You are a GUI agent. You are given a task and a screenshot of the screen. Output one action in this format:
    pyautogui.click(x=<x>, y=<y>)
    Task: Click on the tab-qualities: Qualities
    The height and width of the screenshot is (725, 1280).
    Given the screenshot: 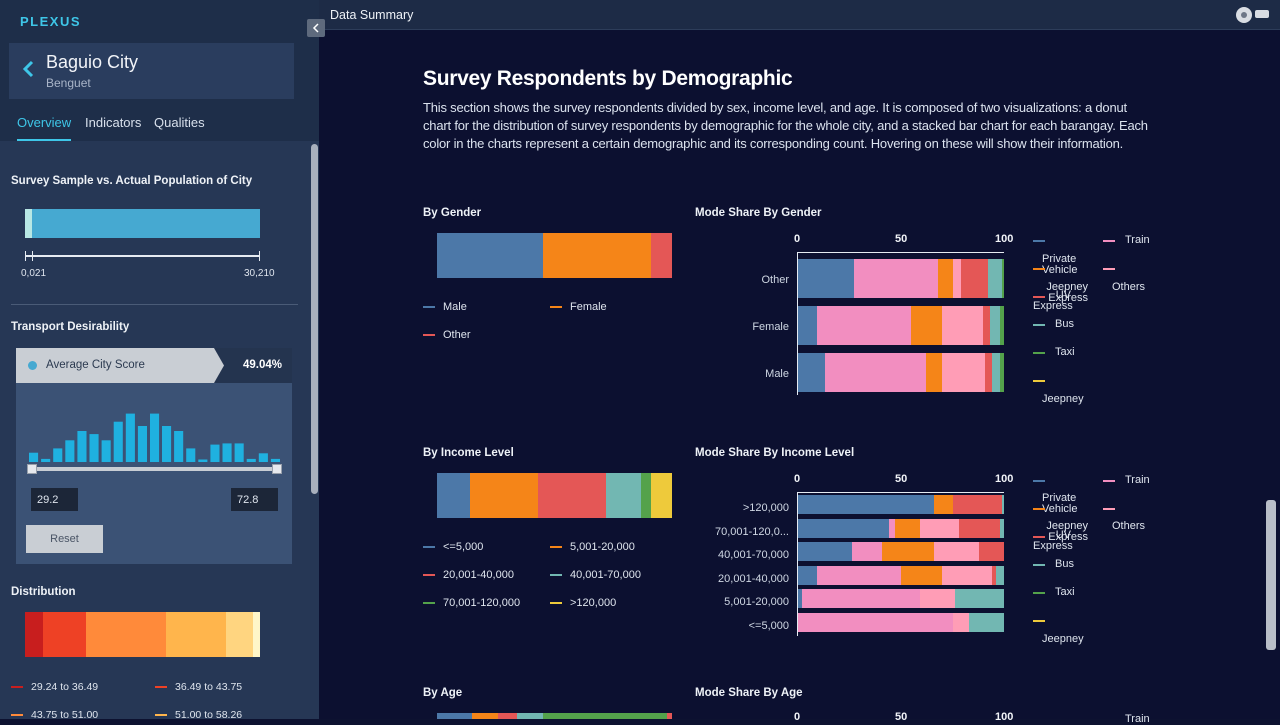 What is the action you would take?
    pyautogui.click(x=179, y=122)
    